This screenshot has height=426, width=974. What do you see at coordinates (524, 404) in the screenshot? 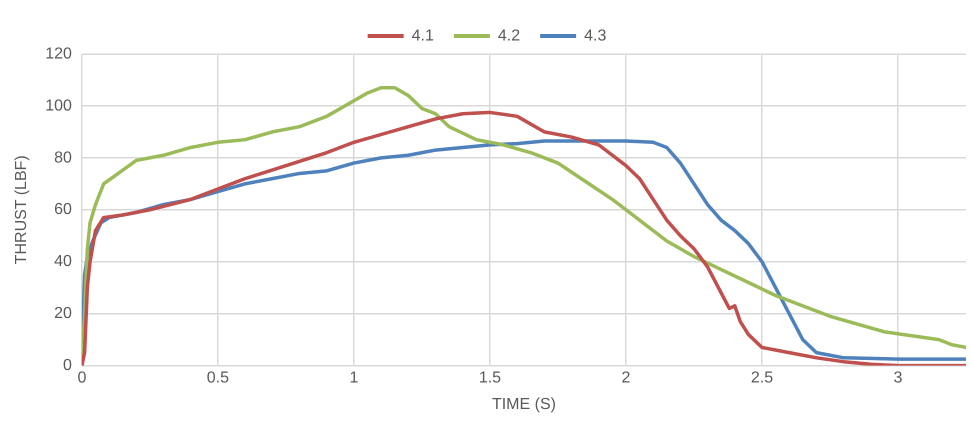
I see `x-axis-title: TIME (S)` at bounding box center [524, 404].